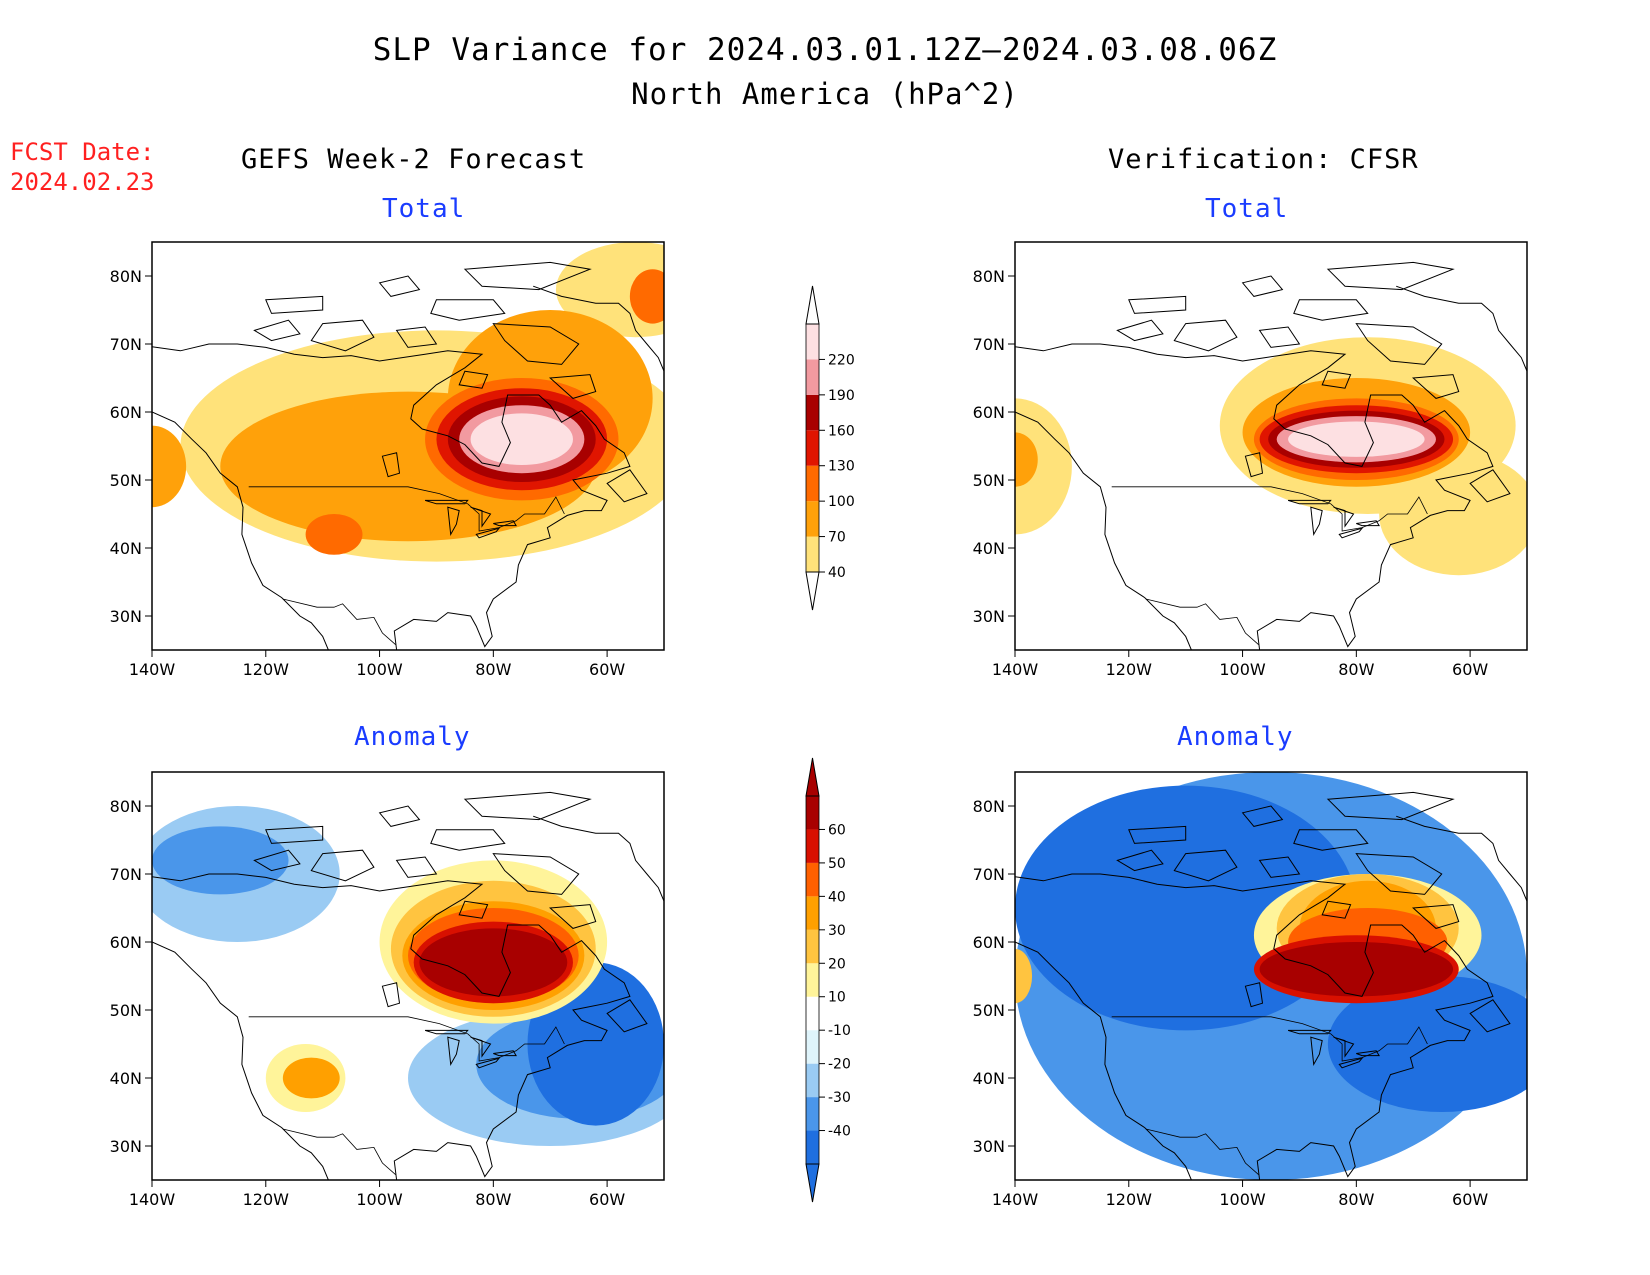 This screenshot has height=1275, width=1650. What do you see at coordinates (82, 152) in the screenshot?
I see `fcst-date-label: FCST Date:` at bounding box center [82, 152].